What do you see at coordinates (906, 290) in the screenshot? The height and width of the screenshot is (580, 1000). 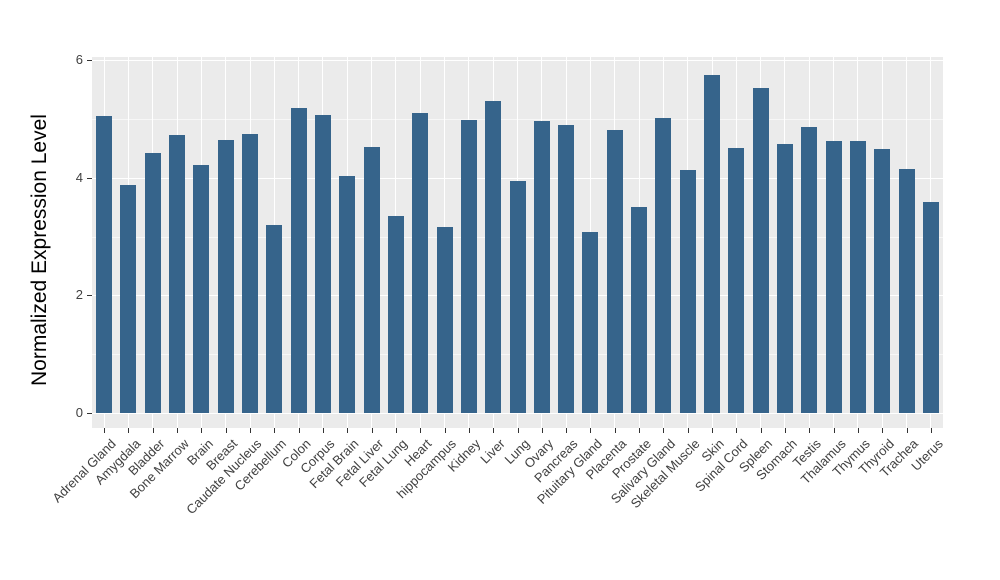 I see `bar-trachea` at bounding box center [906, 290].